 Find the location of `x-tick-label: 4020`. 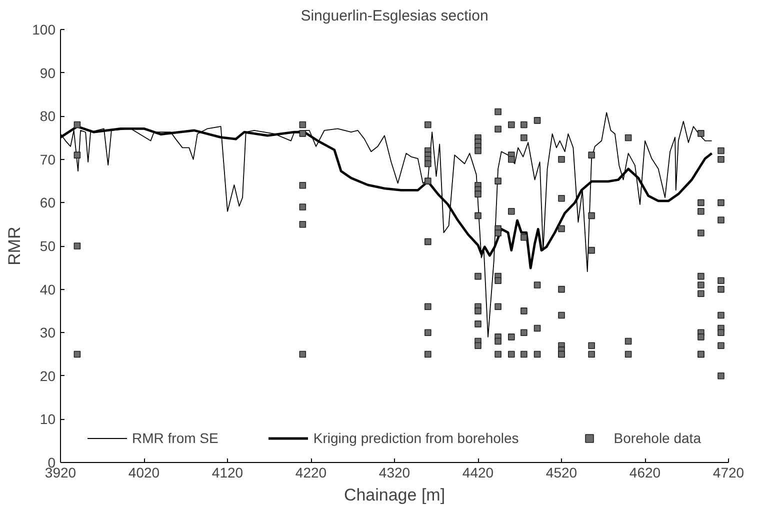

x-tick-label: 4020 is located at coordinates (144, 472).